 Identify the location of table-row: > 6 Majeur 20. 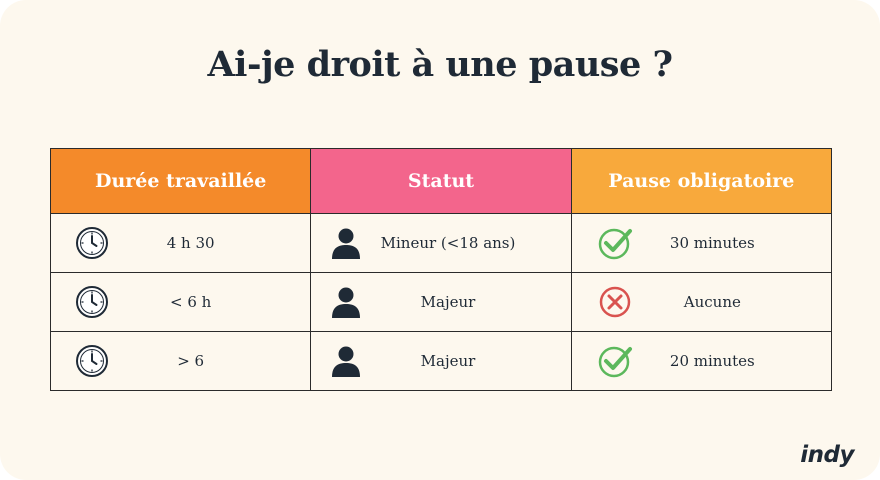
(441, 361).